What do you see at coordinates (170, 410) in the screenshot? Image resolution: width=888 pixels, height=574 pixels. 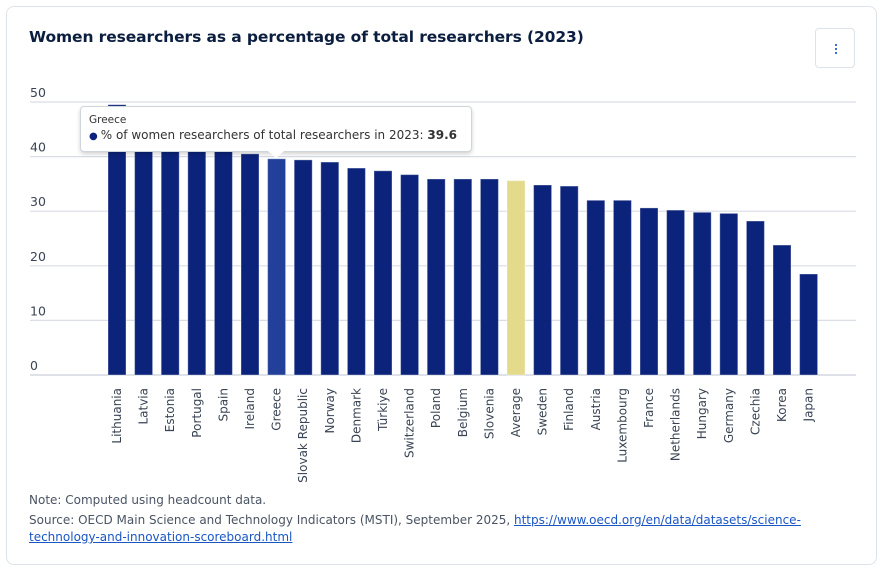 I see `x-tick-label: Estonia` at bounding box center [170, 410].